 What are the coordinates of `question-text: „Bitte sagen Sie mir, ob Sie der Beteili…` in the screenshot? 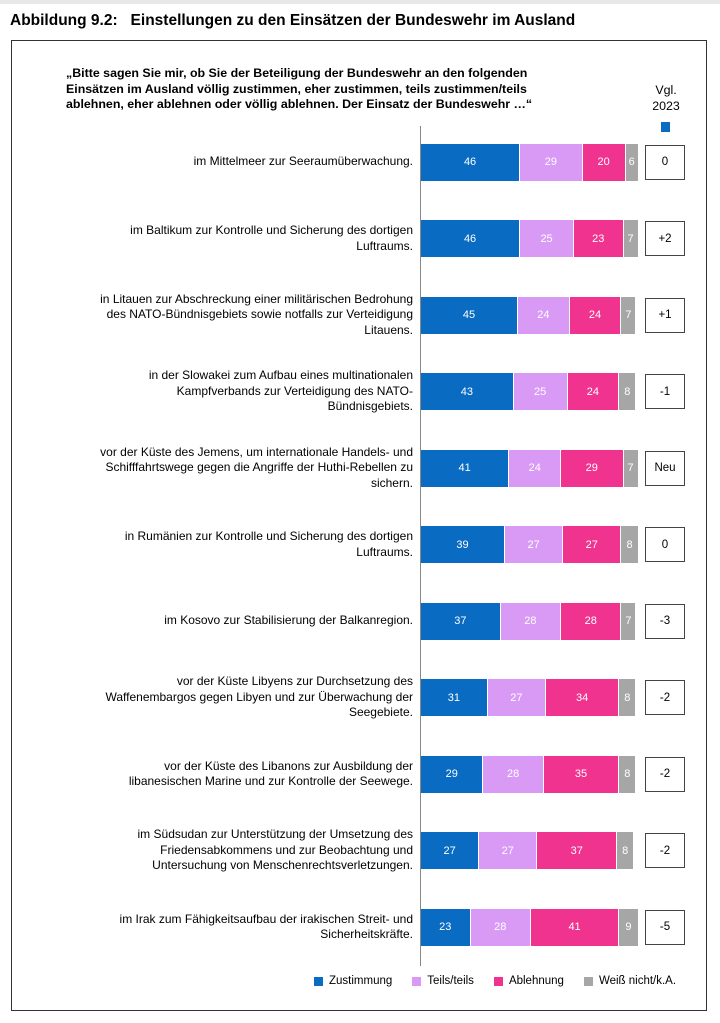 It's located at (299, 88).